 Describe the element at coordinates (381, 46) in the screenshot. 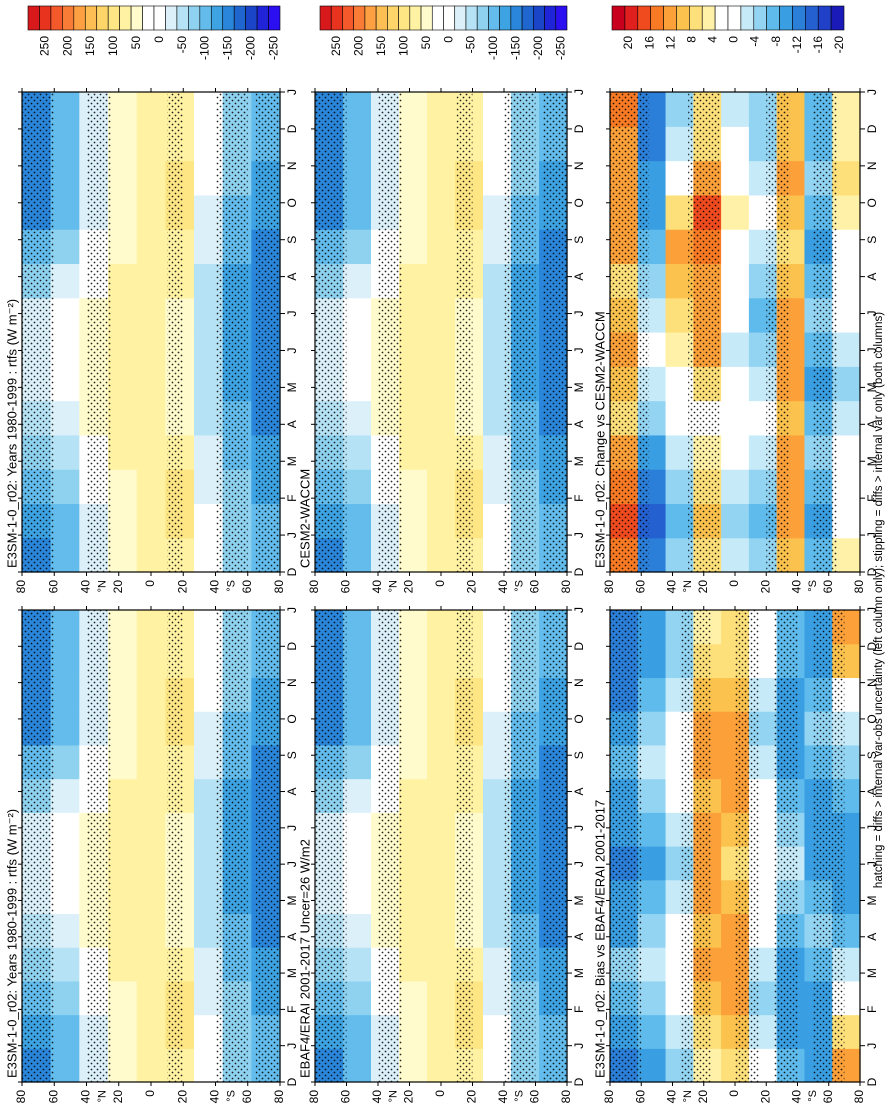

I see `colorbar-label: 150` at that location.